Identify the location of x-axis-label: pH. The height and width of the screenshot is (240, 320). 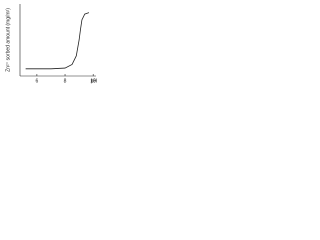
(94, 81).